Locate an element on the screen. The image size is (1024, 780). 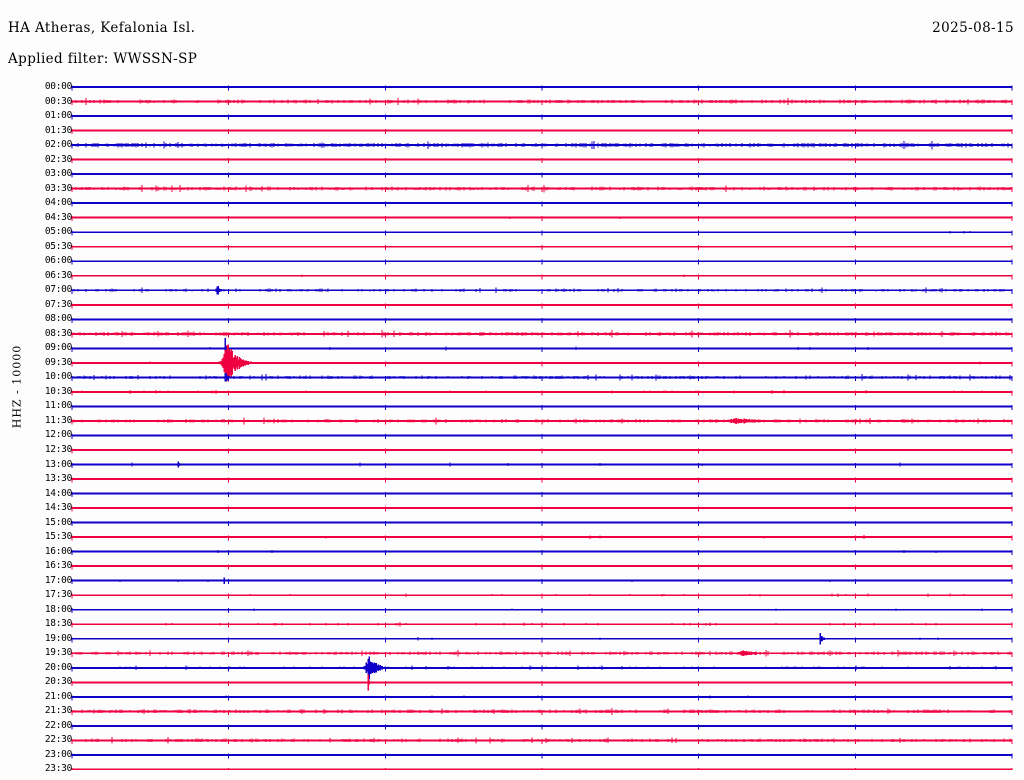
event-1900 is located at coordinates (822, 639).